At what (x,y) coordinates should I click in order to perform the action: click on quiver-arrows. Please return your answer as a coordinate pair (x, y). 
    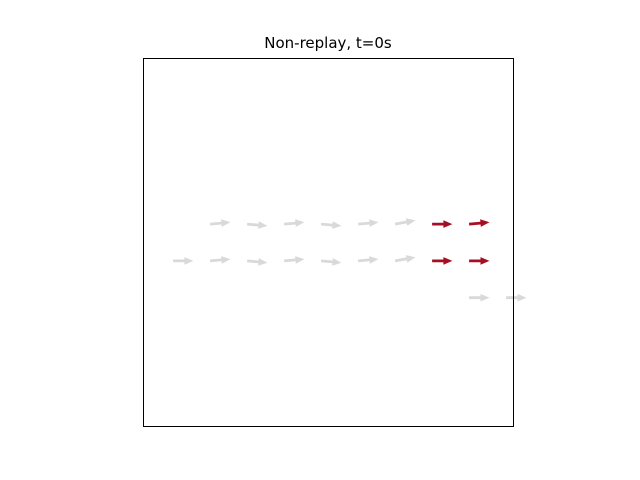
    Looking at the image, I should click on (350, 260).